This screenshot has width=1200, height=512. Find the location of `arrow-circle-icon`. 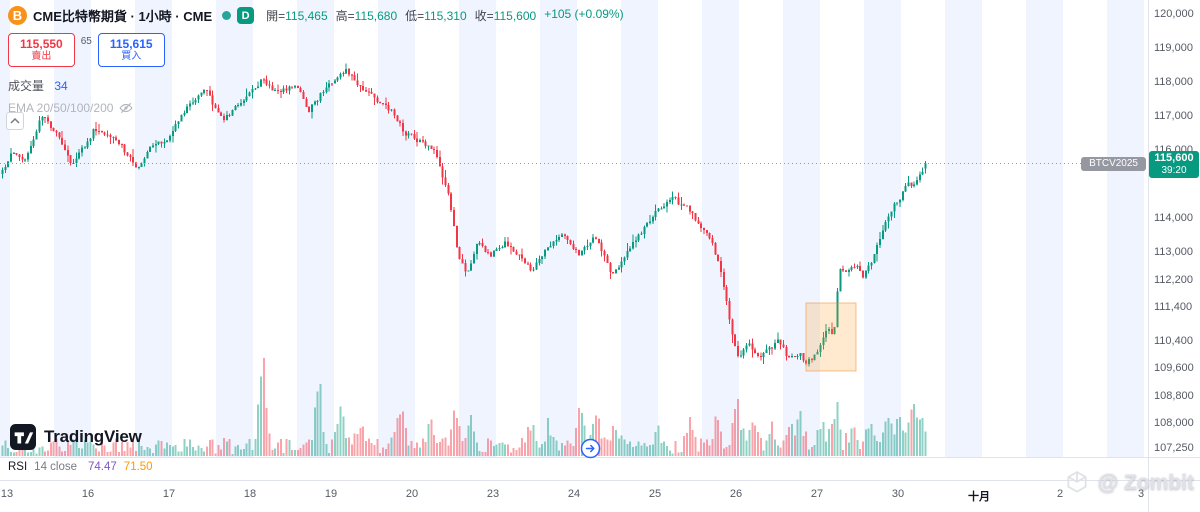

arrow-circle-icon is located at coordinates (590, 448).